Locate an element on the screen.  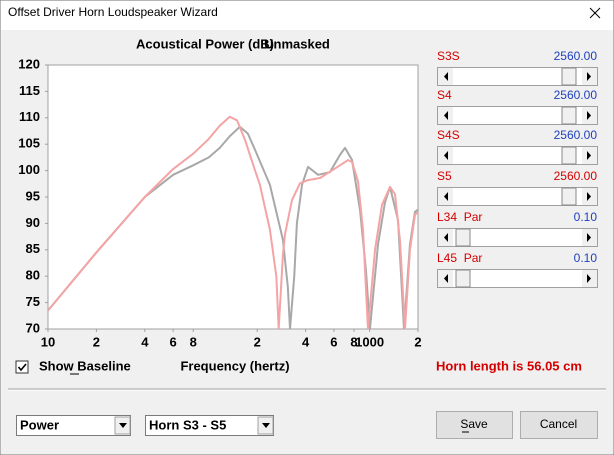
dropdown-value: Horn S3 - S5 is located at coordinates (187, 424).